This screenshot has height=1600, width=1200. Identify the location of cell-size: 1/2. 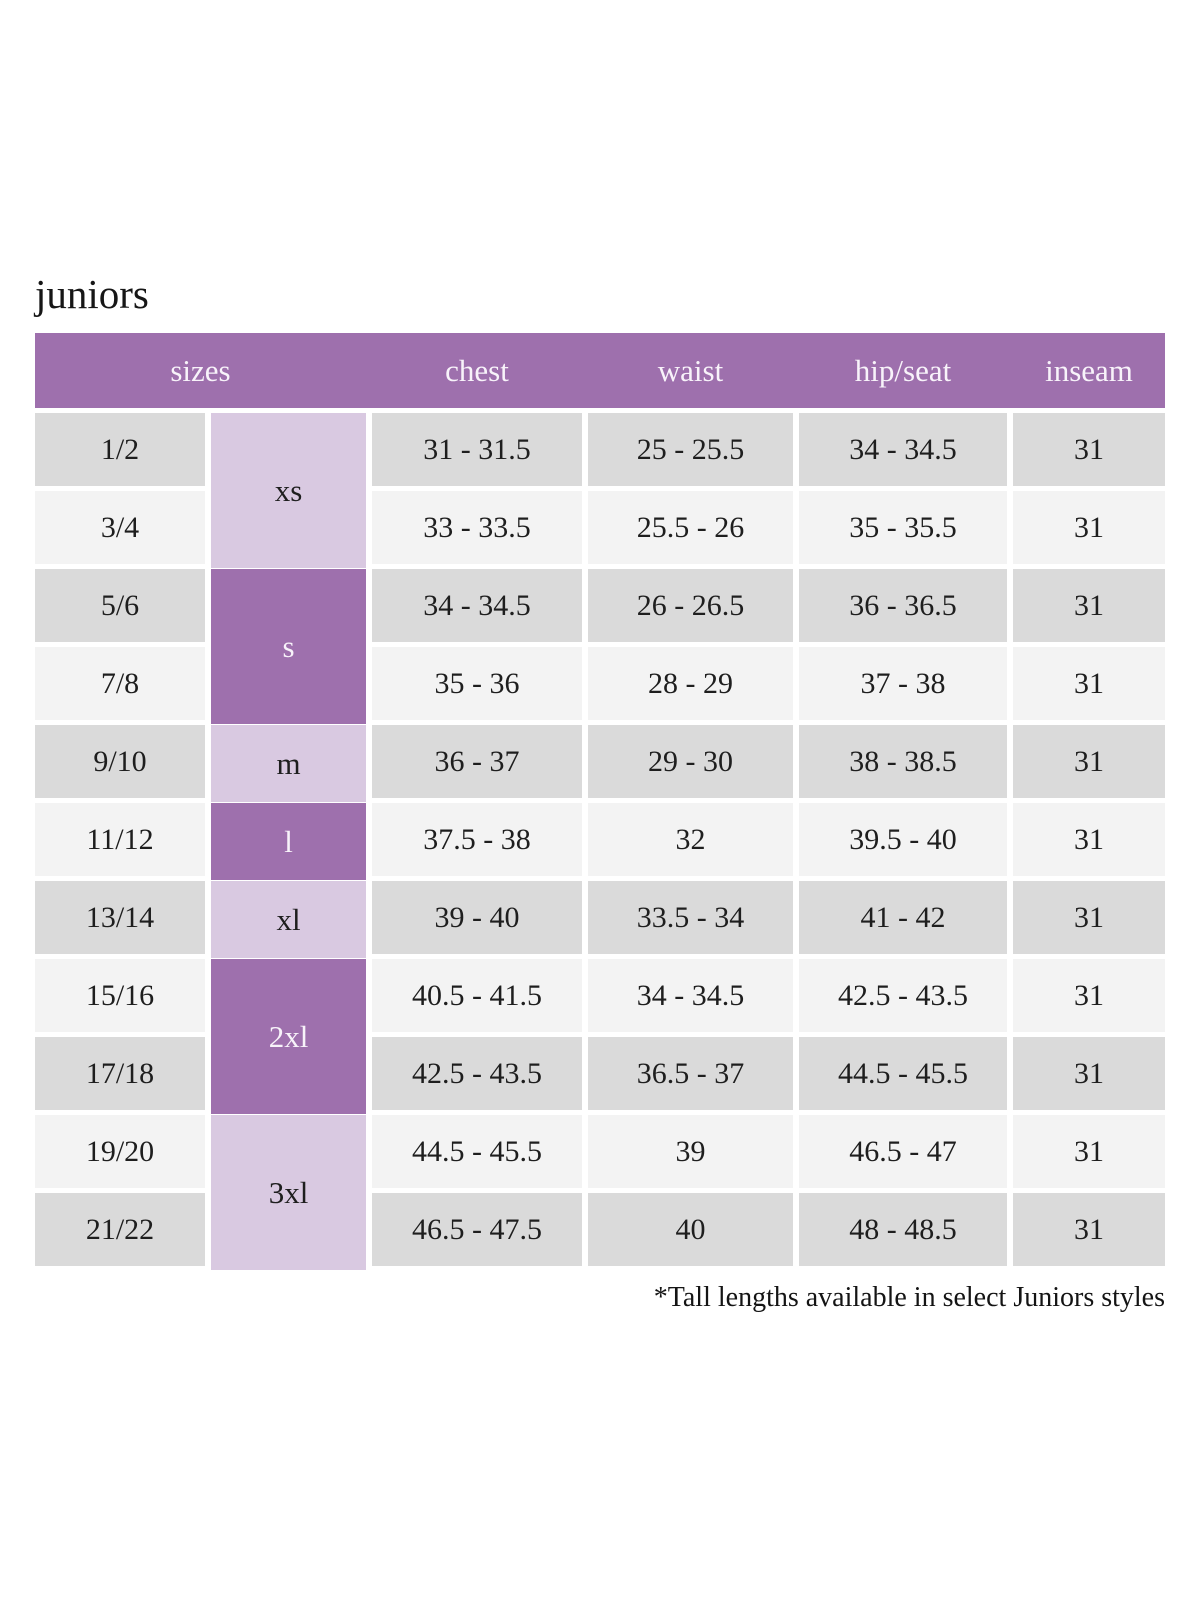
(120, 449).